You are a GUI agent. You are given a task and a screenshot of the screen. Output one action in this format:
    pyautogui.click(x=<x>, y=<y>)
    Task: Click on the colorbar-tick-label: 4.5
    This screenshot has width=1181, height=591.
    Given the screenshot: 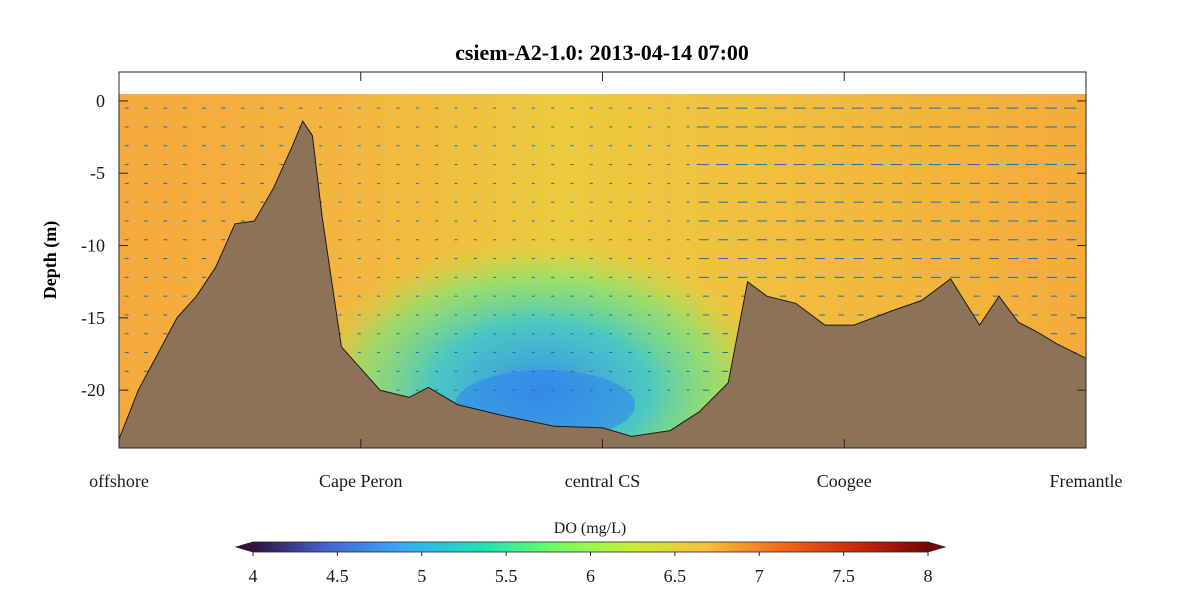 What is the action you would take?
    pyautogui.click(x=337, y=576)
    